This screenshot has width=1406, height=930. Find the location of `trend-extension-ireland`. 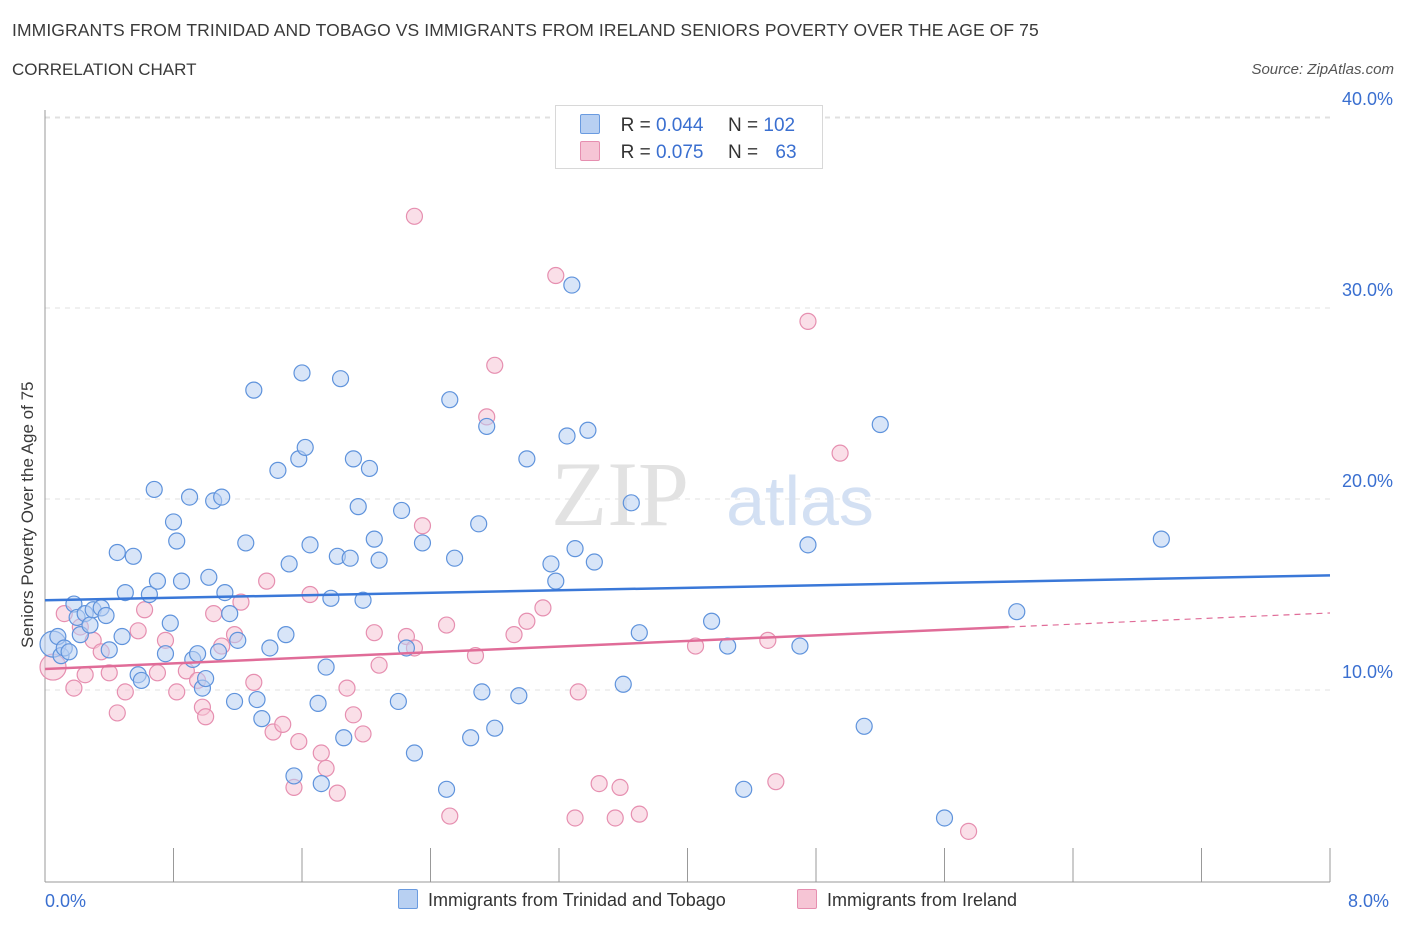

trend-extension-ireland is located at coordinates (1169, 620).